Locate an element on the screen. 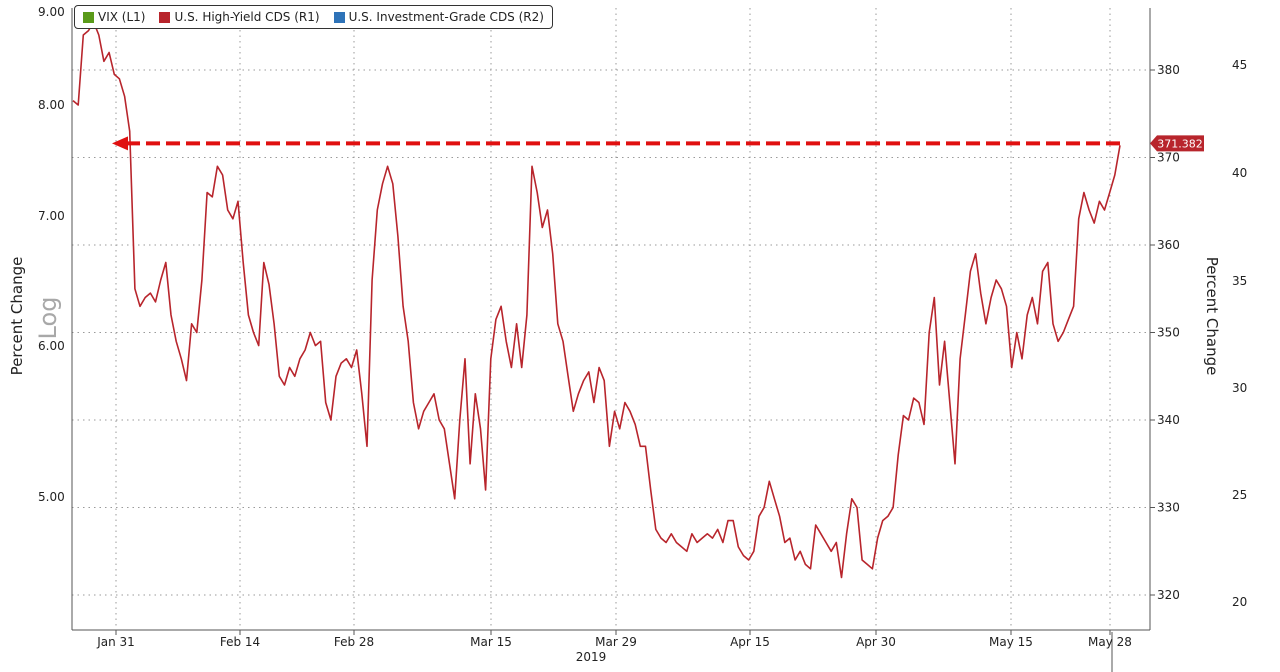  x-axis-tick-label: Apr 30 is located at coordinates (876, 642).